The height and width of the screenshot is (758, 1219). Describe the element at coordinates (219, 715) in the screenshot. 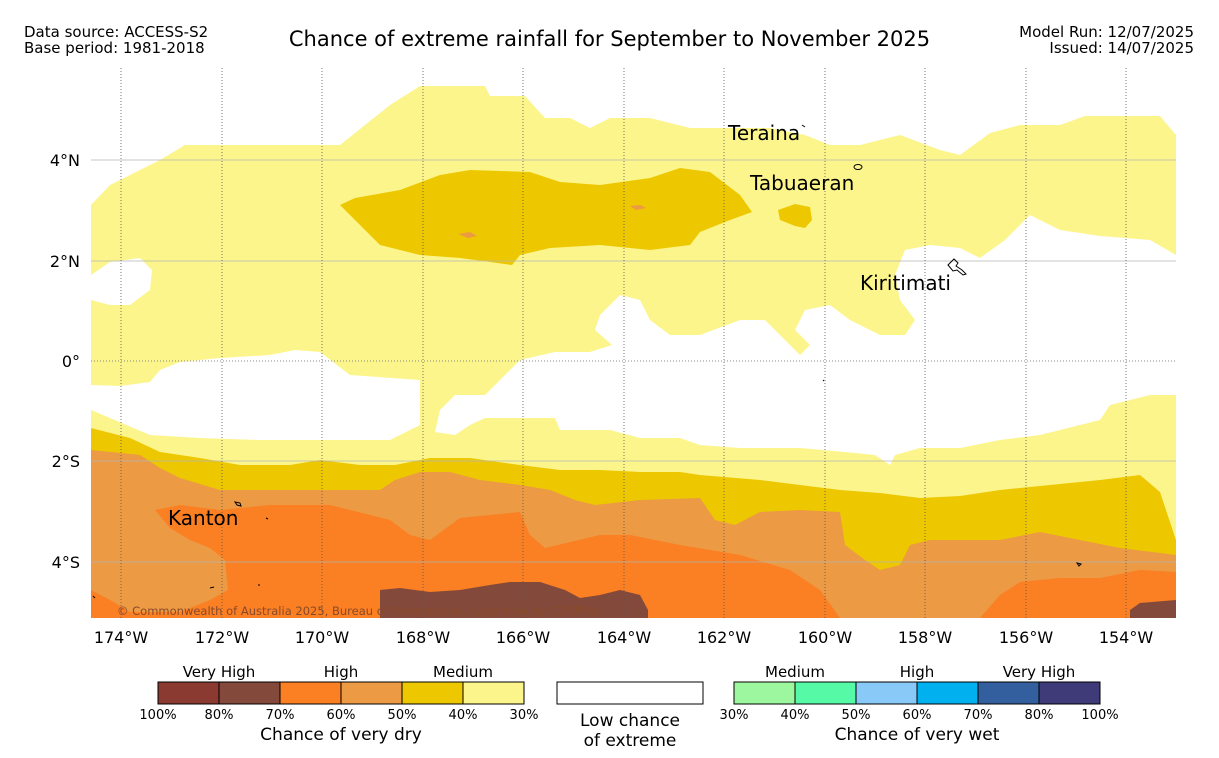

I see `legend-dry-tick: 80%` at that location.